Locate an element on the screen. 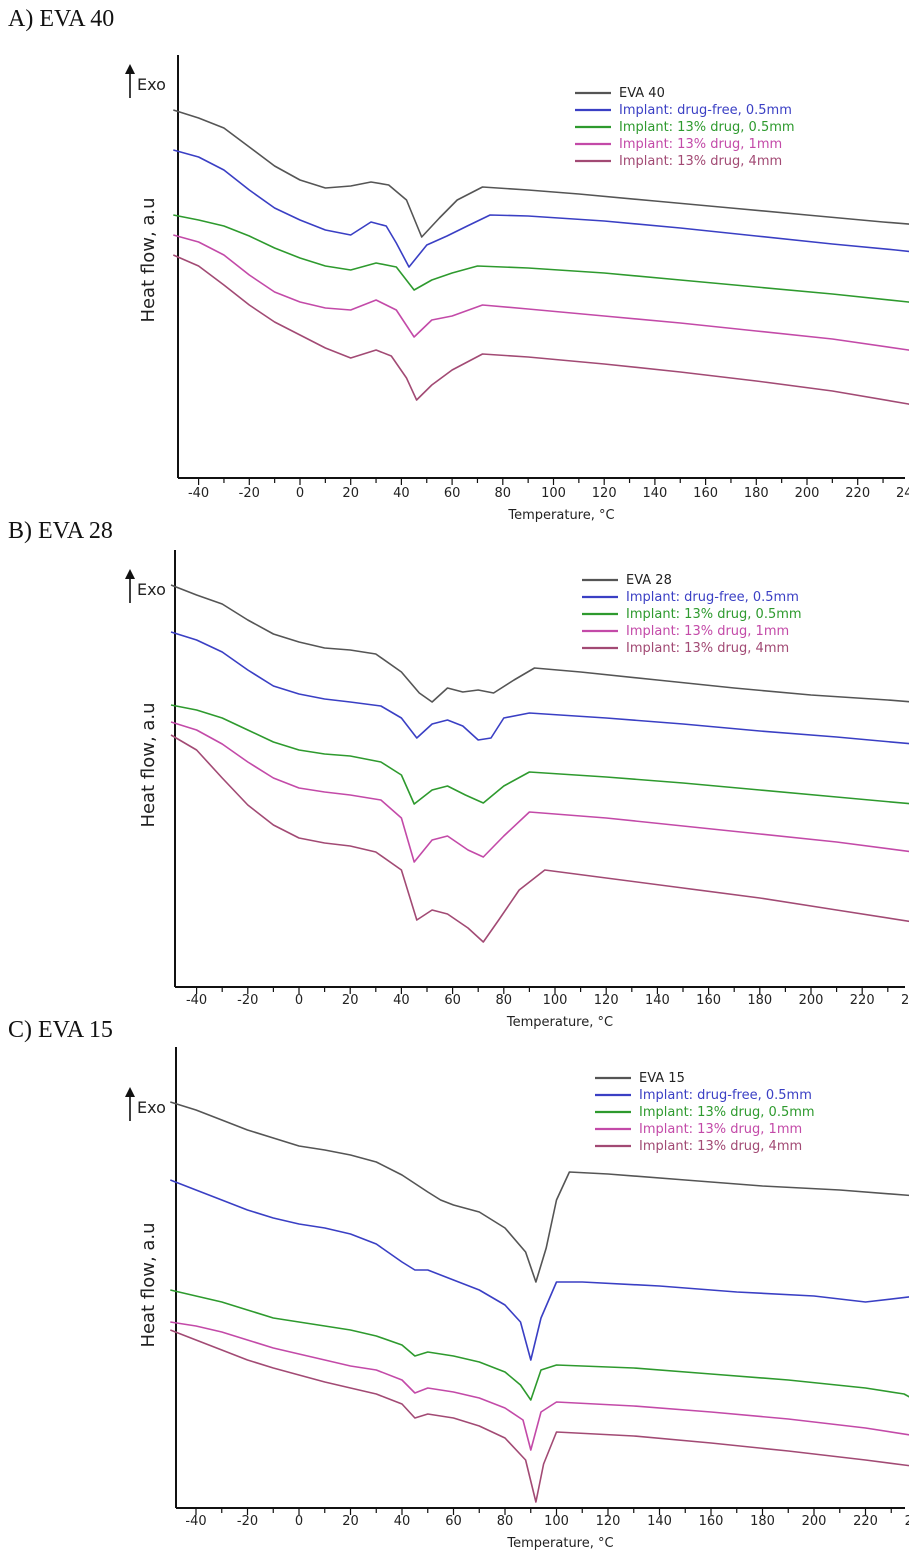 Image resolution: width=909 pixels, height=1553 pixels. legend-label: EVA 28 is located at coordinates (649, 580).